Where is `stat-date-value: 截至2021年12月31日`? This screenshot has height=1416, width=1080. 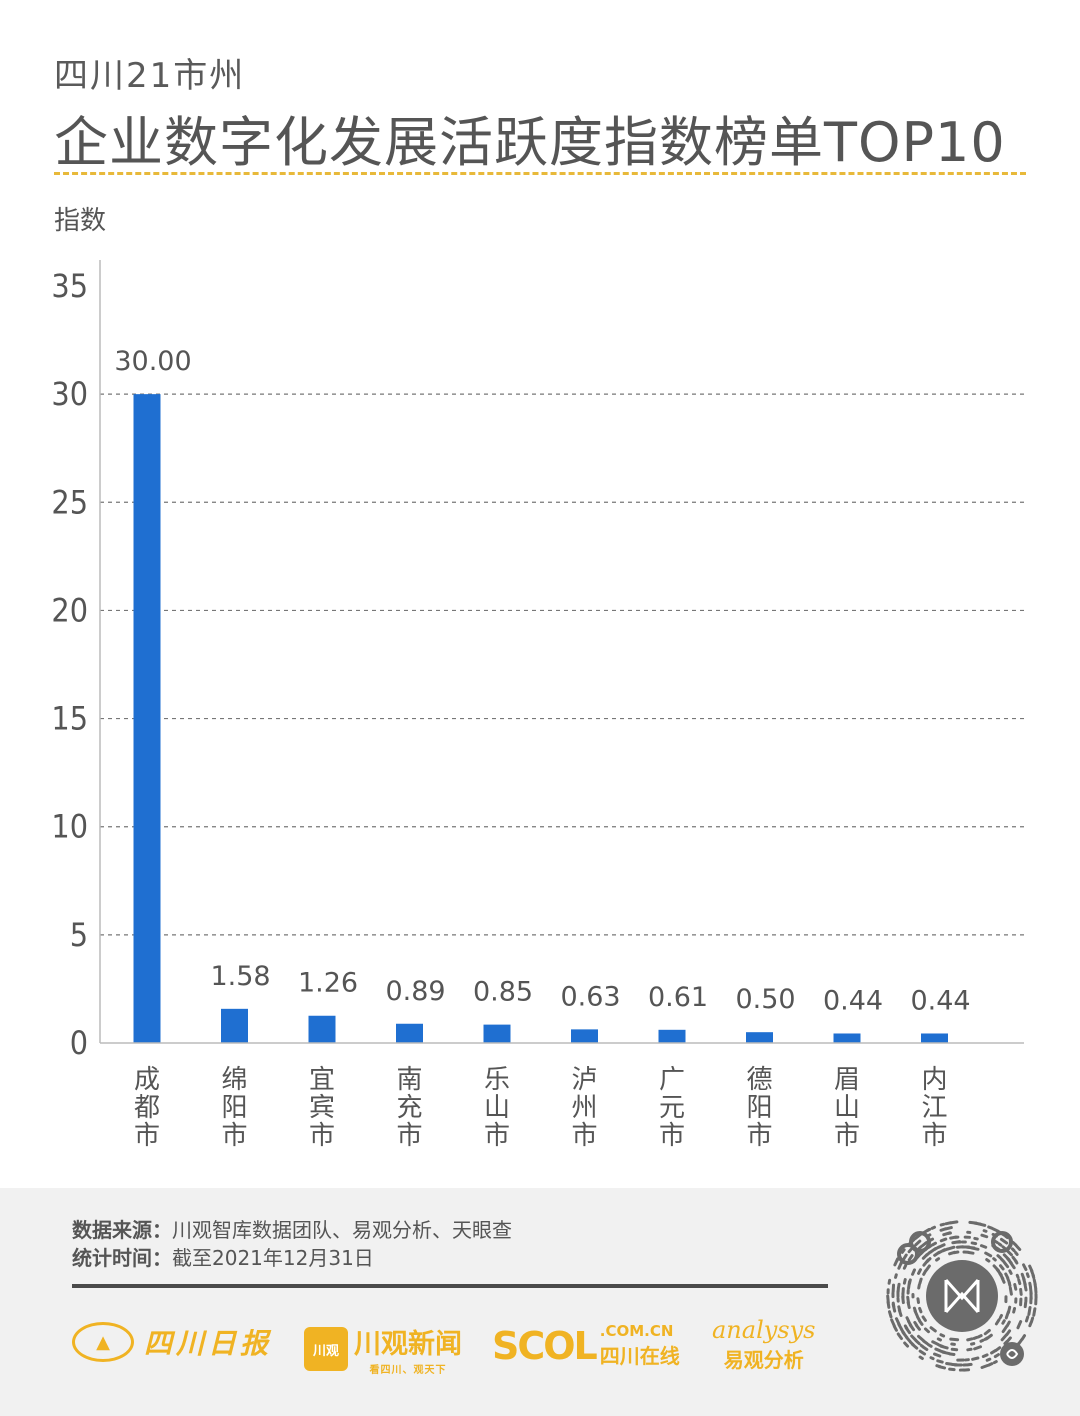
stat-date-value: 截至2021年12月31日 is located at coordinates (273, 1258).